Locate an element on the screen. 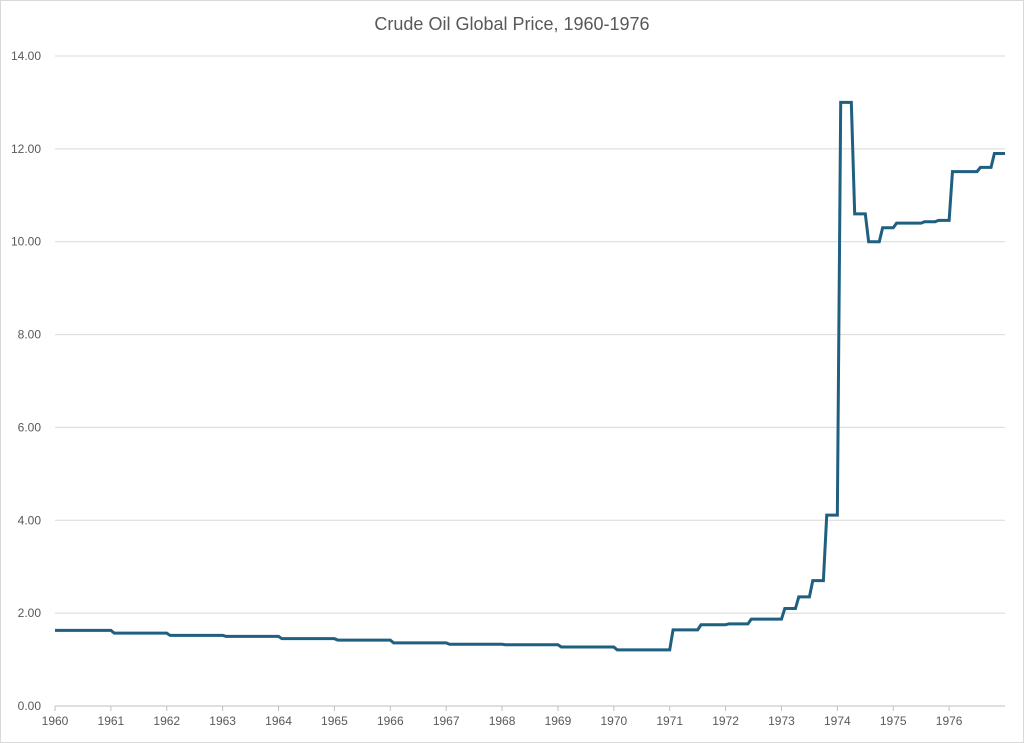 This screenshot has width=1024, height=743. y-tick-label: 8.00 is located at coordinates (30, 335).